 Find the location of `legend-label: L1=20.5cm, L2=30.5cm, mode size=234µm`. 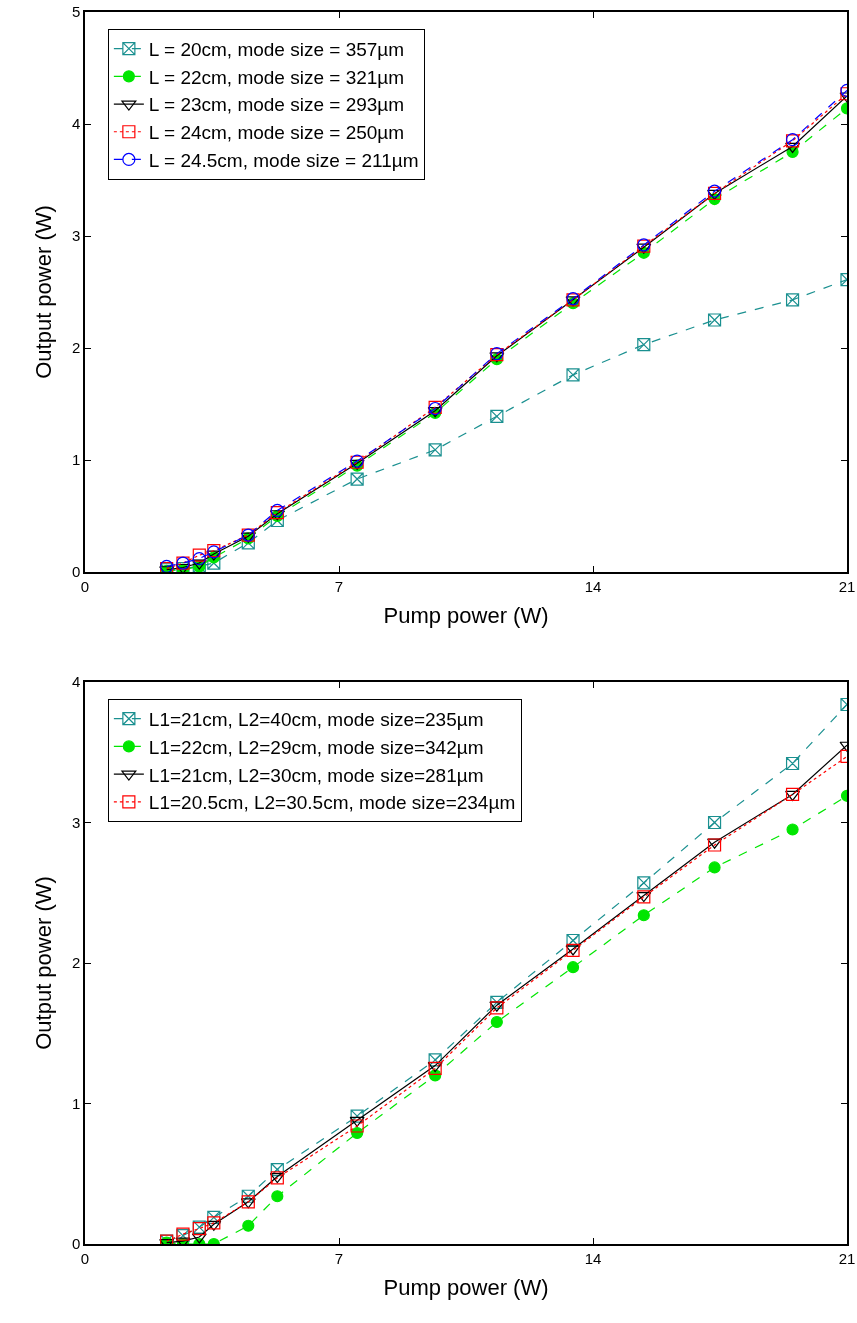

legend-label: L1=20.5cm, L2=30.5cm, mode size=234µm is located at coordinates (332, 803).